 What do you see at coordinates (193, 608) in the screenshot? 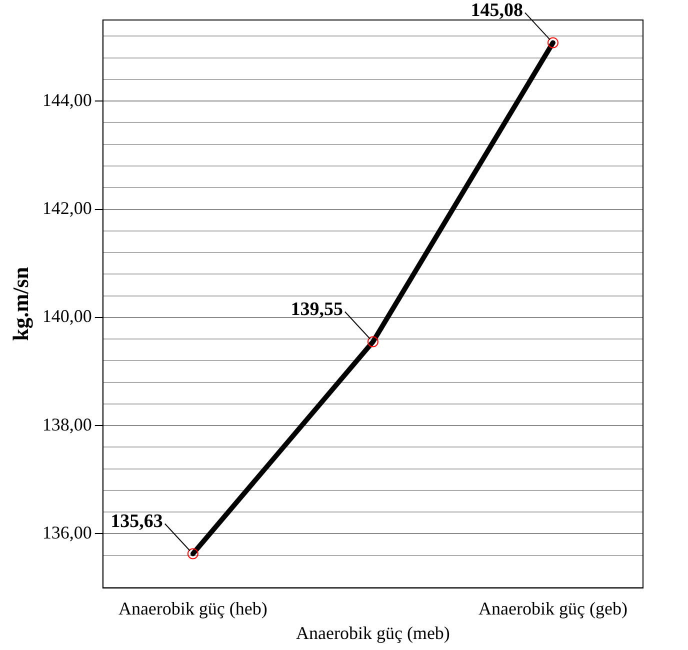
I see `x-tick-label: Anaerobik güç (heb)` at bounding box center [193, 608].